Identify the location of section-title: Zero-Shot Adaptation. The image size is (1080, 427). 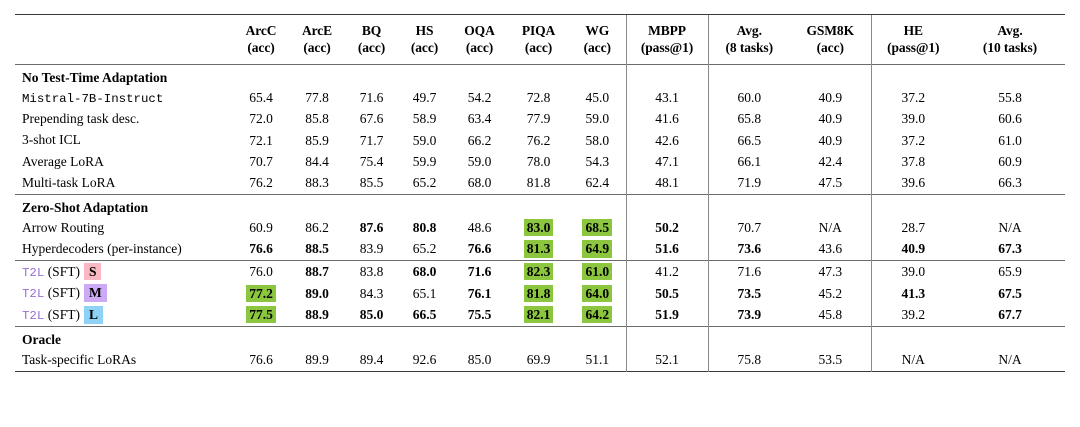
(85, 207).